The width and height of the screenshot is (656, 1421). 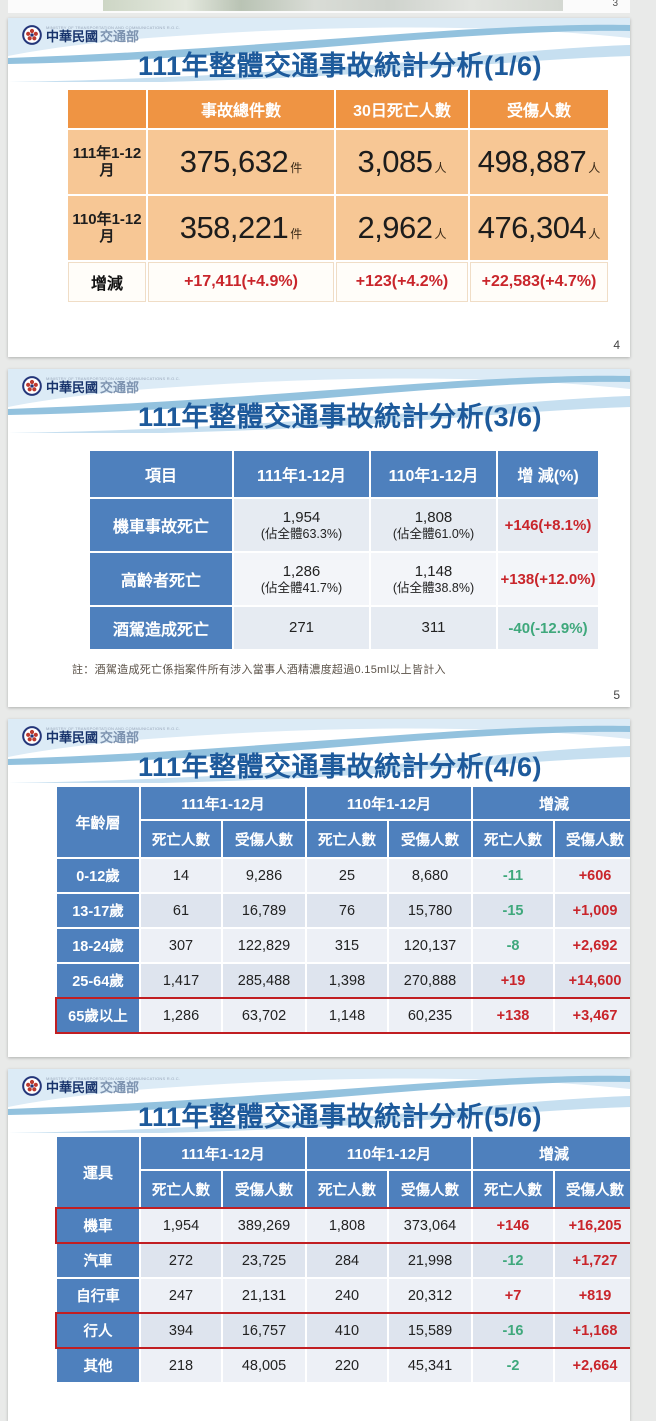 What do you see at coordinates (181, 945) in the screenshot?
I see `value-cell: 307` at bounding box center [181, 945].